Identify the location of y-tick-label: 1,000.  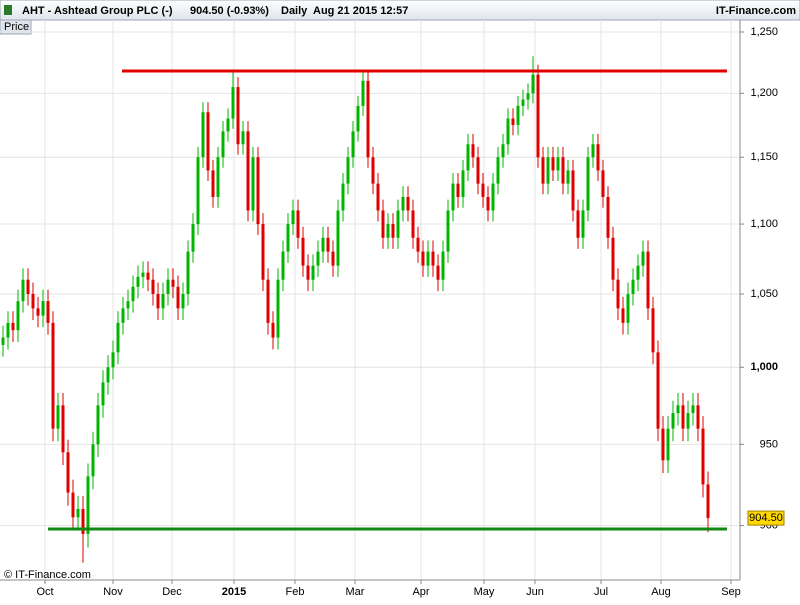
(764, 367).